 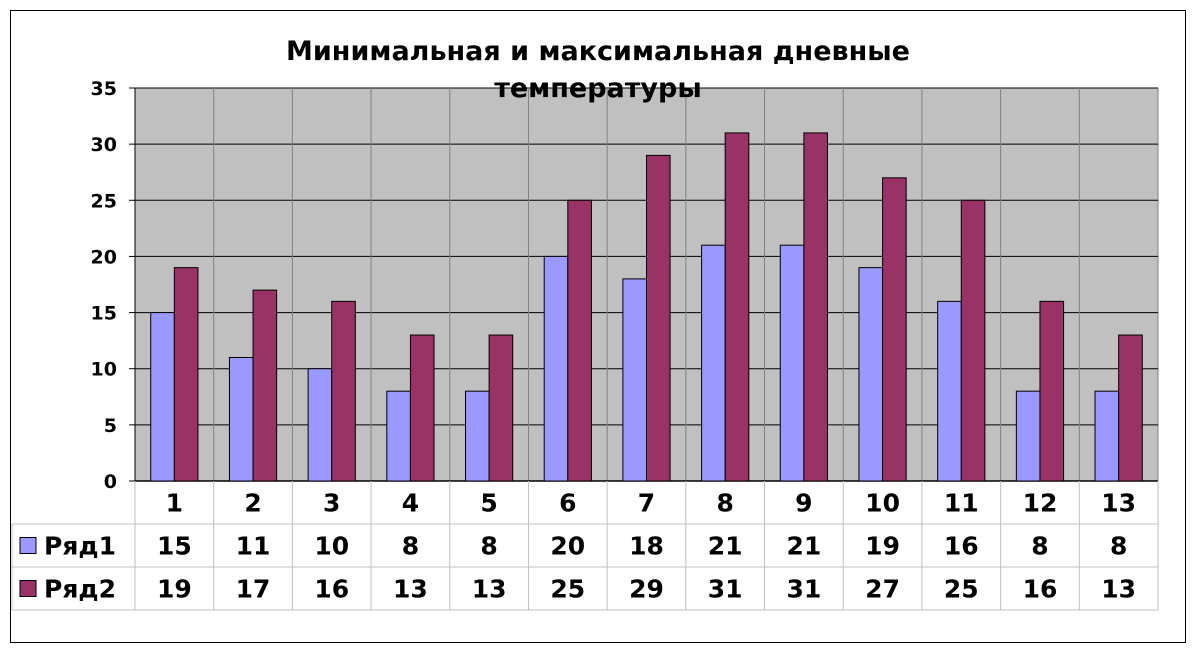 What do you see at coordinates (320, 425) in the screenshot?
I see `bar-series1-cat3` at bounding box center [320, 425].